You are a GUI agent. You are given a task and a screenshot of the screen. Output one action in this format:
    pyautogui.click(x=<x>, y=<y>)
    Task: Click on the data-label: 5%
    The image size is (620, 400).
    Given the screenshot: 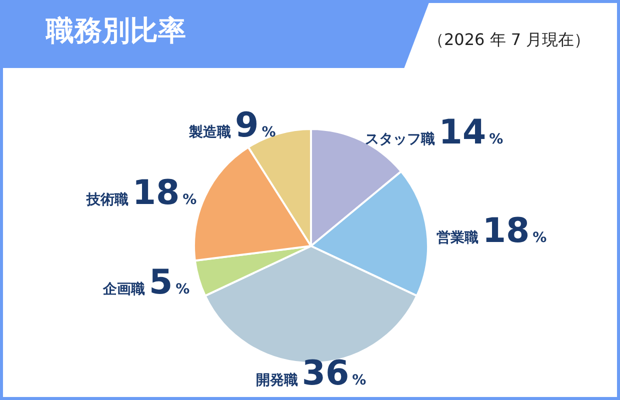 What is the action you would take?
    pyautogui.click(x=169, y=282)
    